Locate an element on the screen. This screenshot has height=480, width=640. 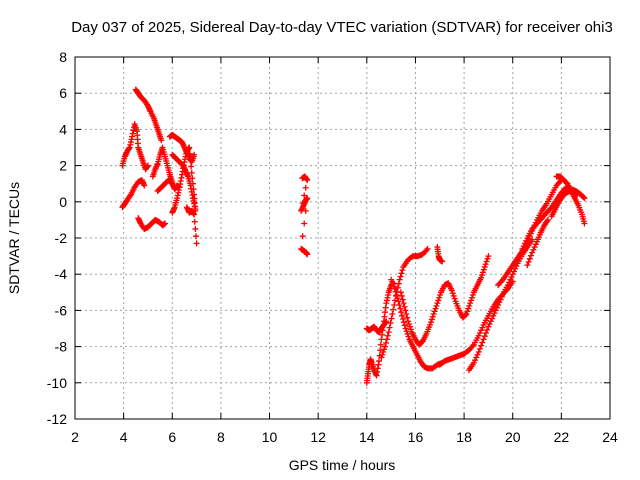
x-tick-label: 6 is located at coordinates (172, 437).